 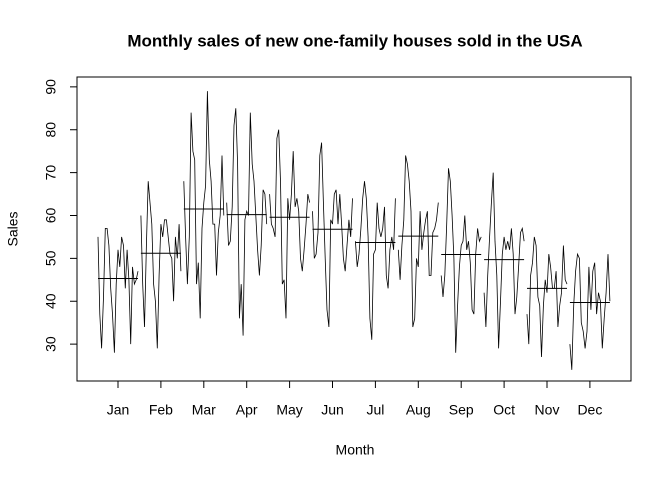 I want to click on x-axis-label: Month, so click(x=355, y=450).